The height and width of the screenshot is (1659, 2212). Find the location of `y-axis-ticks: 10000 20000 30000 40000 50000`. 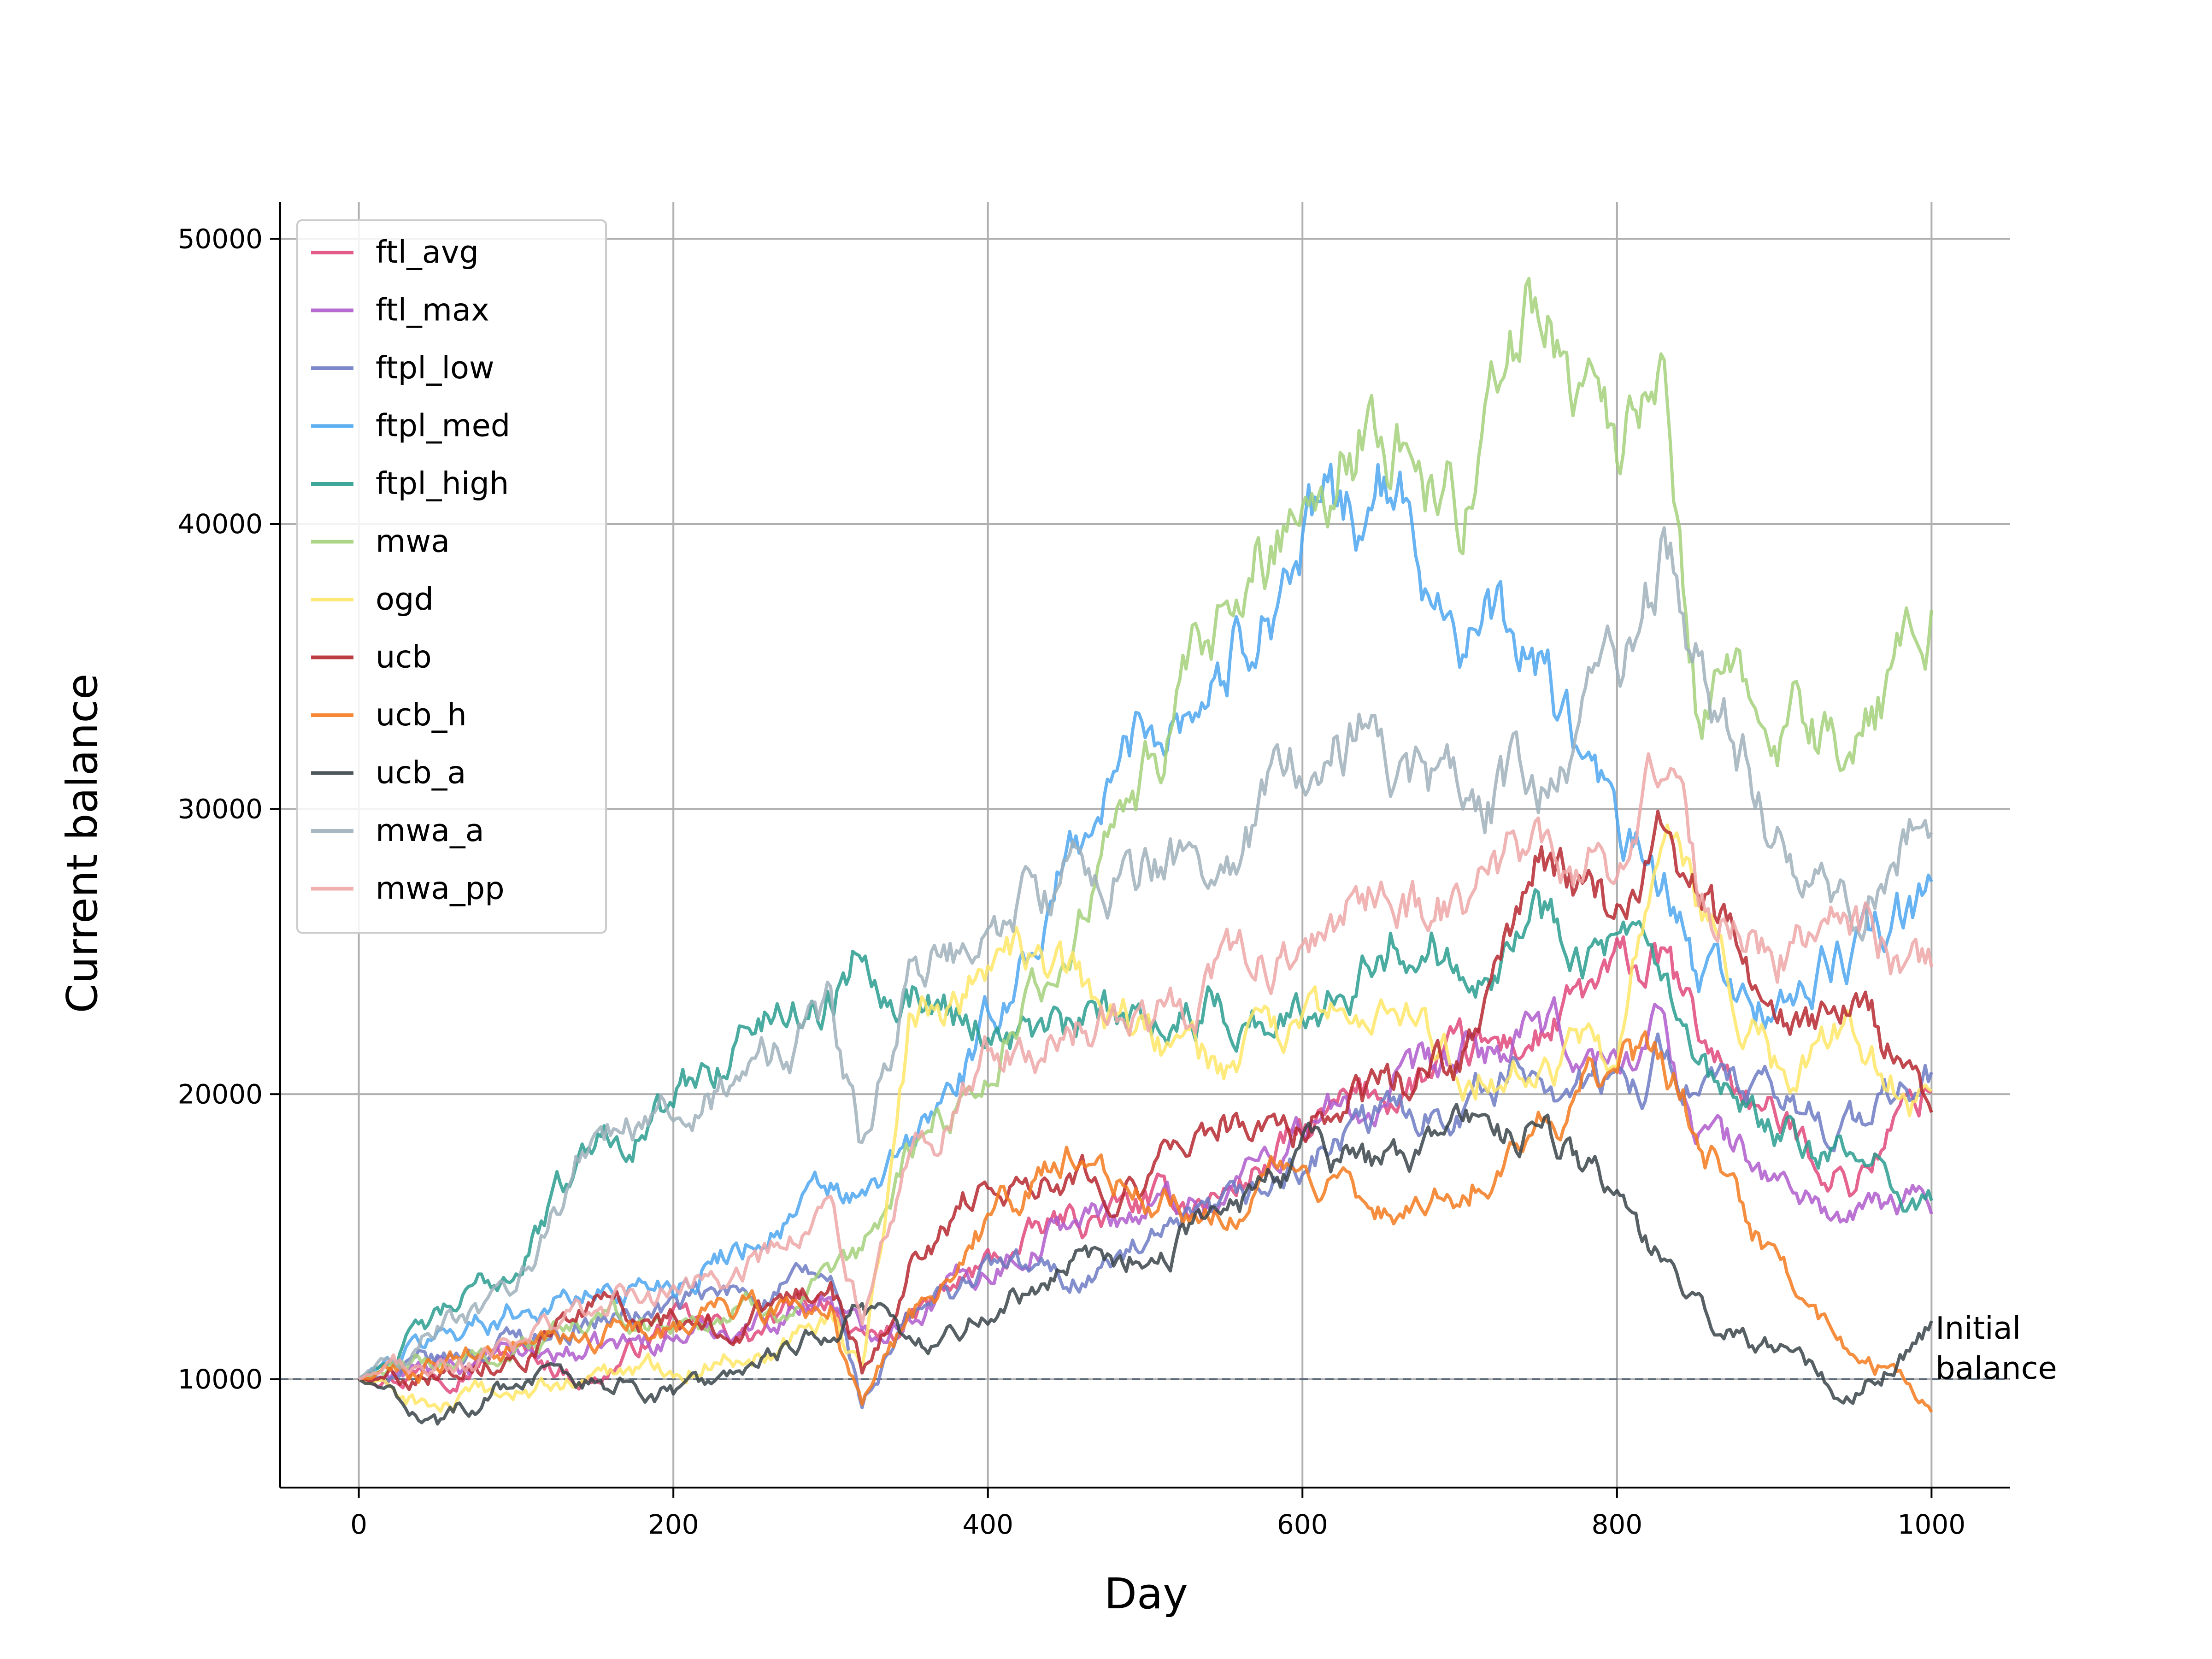

y-axis-ticks: 10000 20000 30000 40000 50000 is located at coordinates (228, 809).